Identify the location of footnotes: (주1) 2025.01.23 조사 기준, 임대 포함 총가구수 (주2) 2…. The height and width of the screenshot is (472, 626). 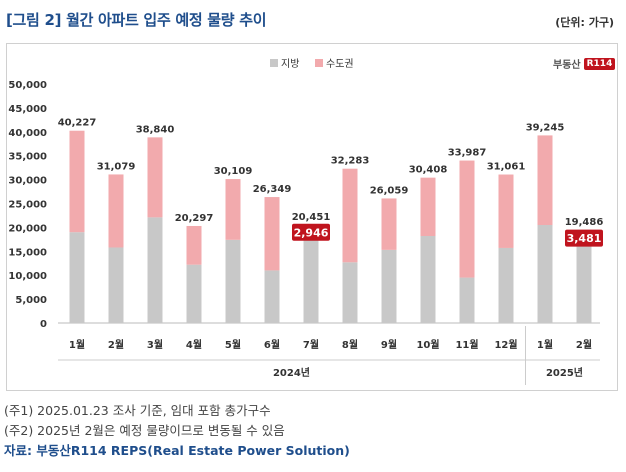
(177, 431).